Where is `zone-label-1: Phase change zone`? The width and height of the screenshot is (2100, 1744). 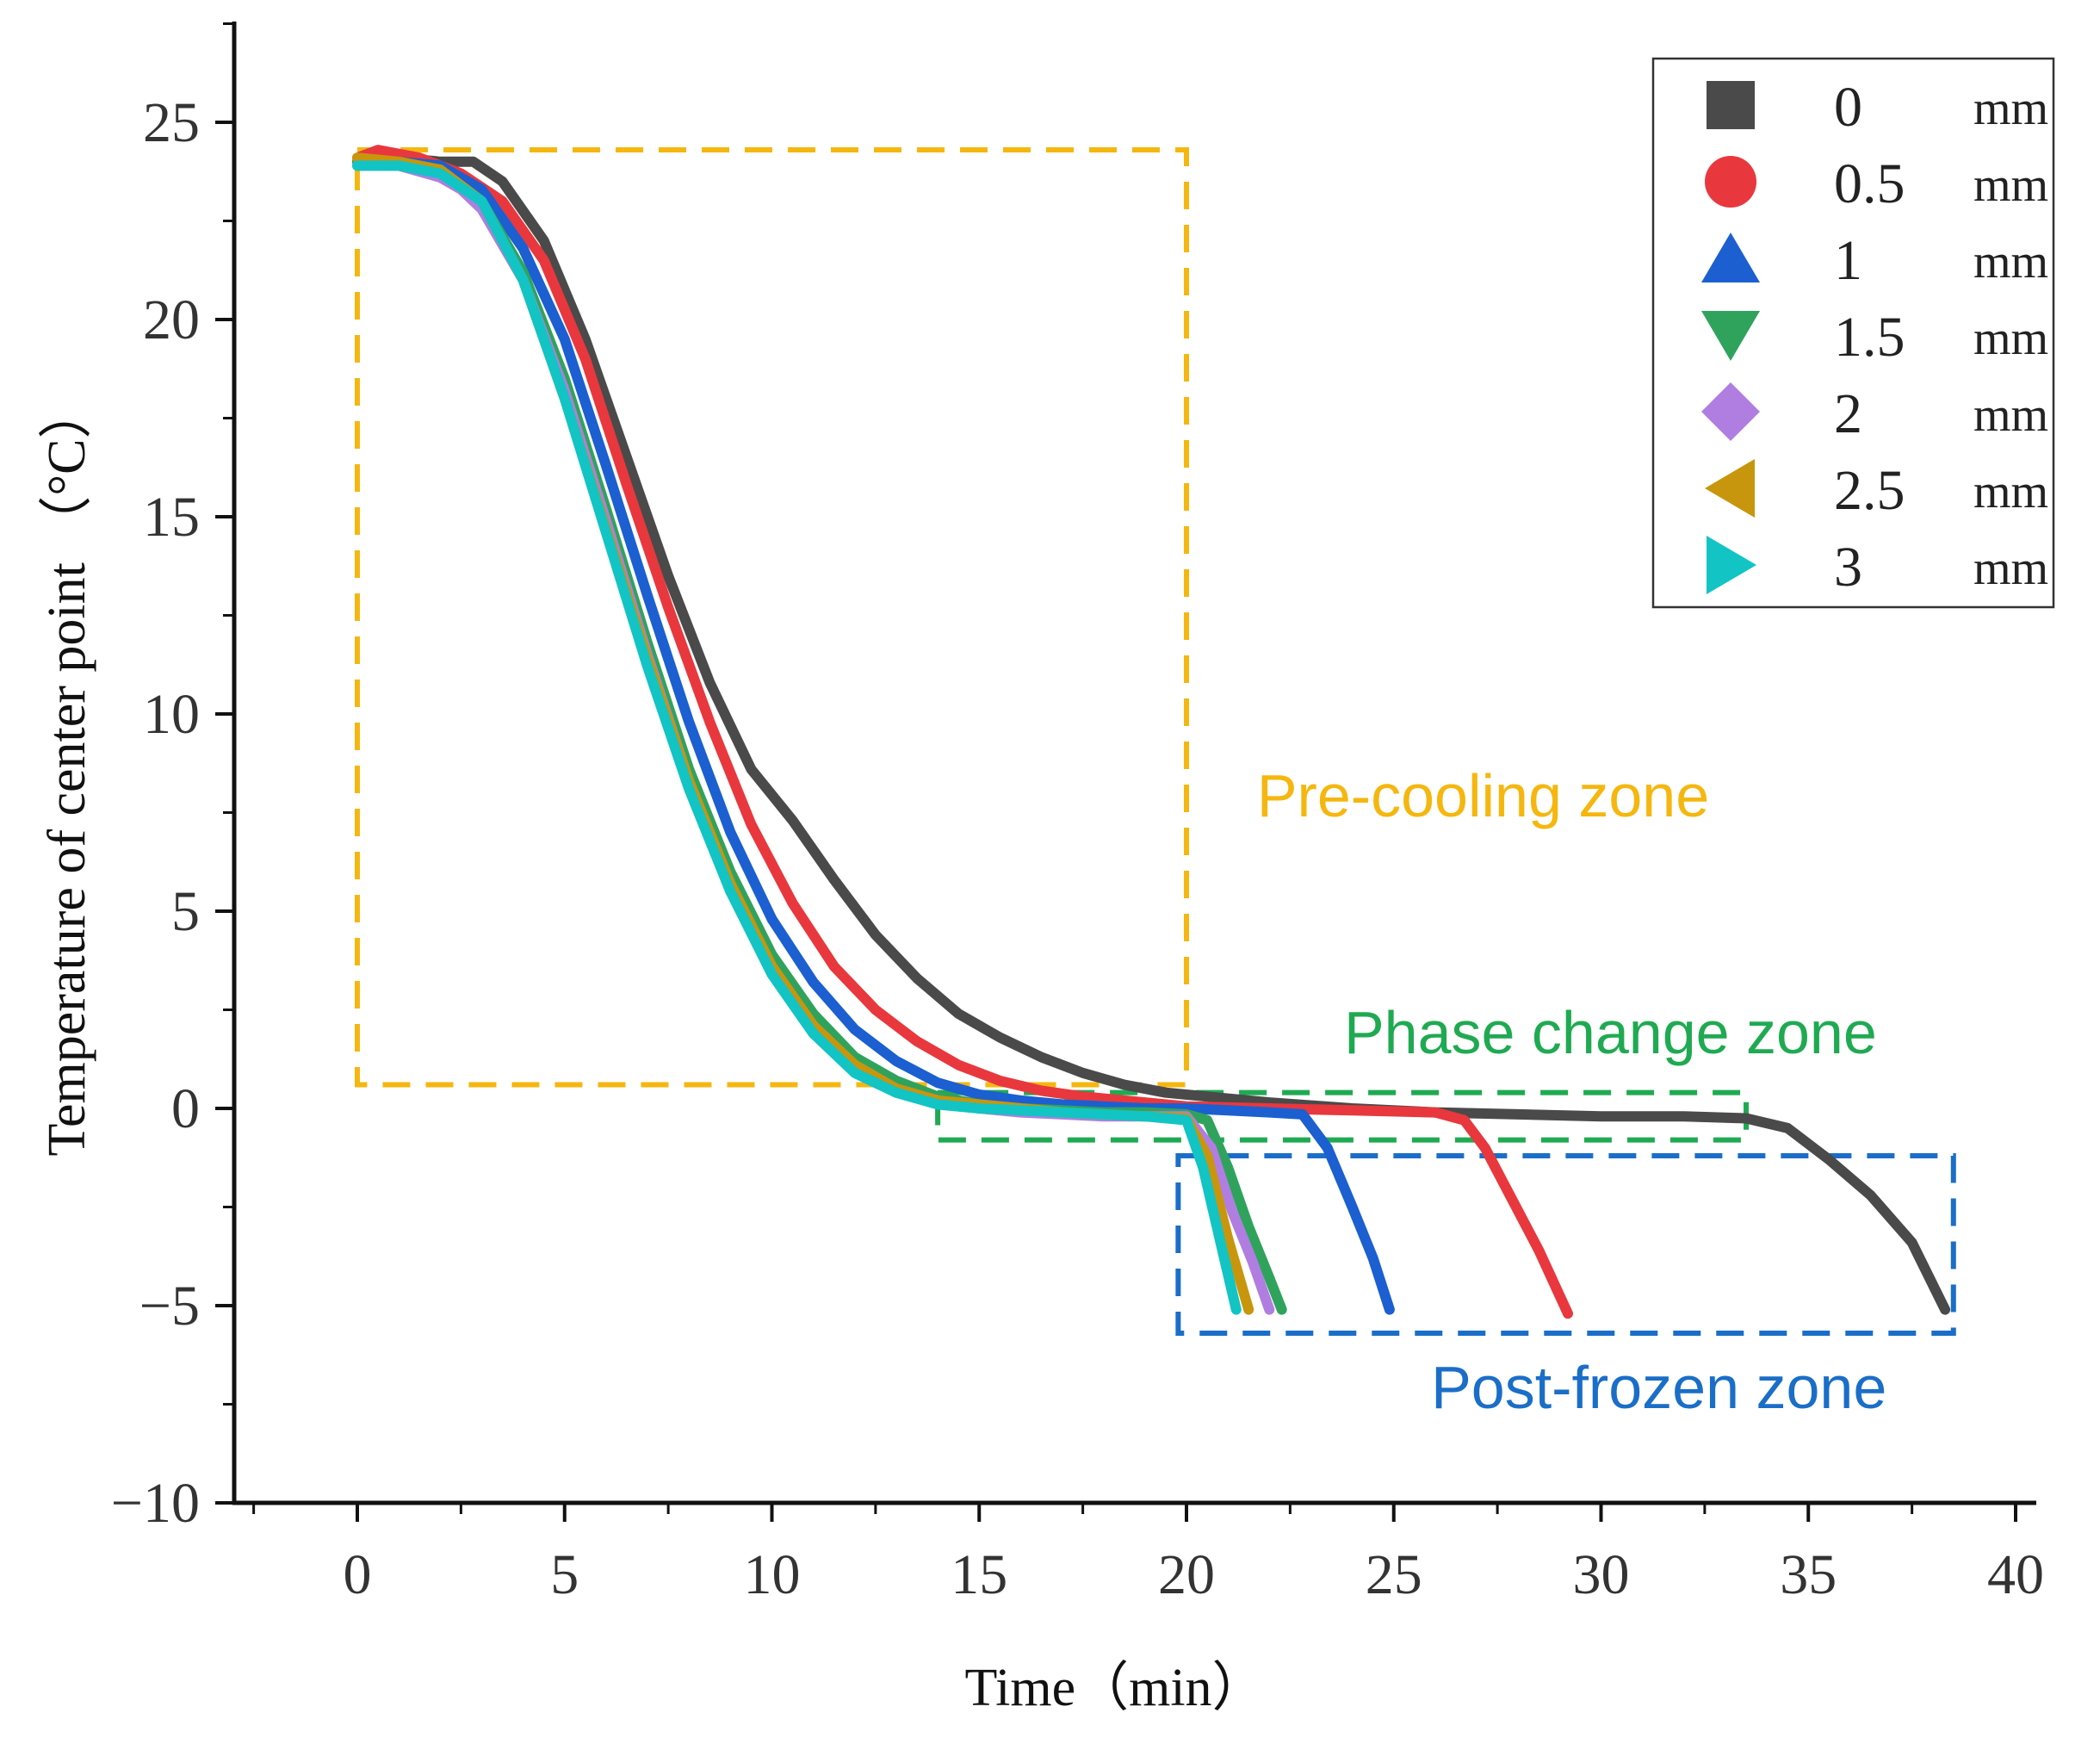
zone-label-1: Phase change zone is located at coordinates (1610, 1032).